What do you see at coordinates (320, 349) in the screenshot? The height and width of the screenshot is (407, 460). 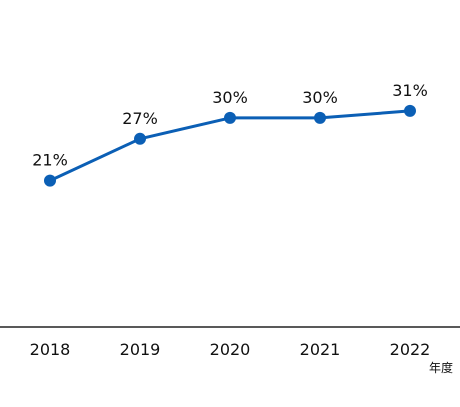 I see `x-tick-2021: 2021` at bounding box center [320, 349].